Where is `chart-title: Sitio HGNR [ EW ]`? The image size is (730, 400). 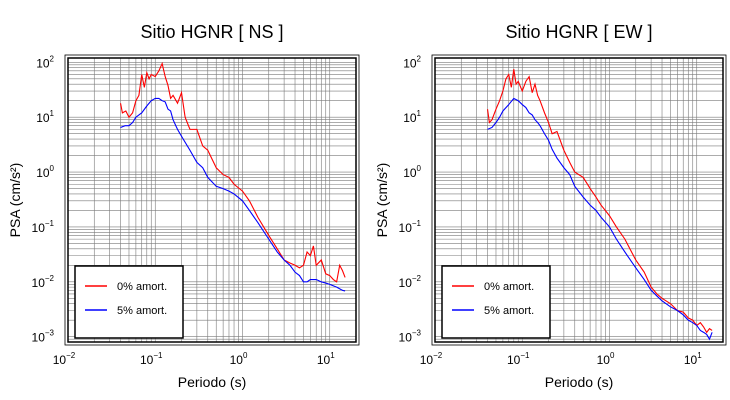
chart-title: Sitio HGNR [ EW ] is located at coordinates (578, 32).